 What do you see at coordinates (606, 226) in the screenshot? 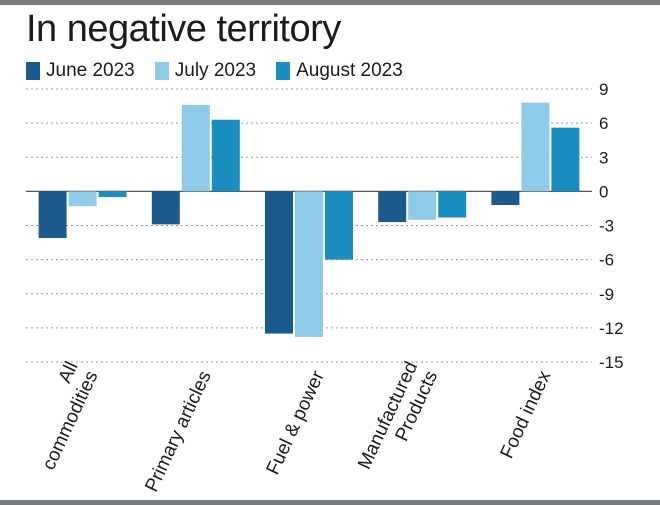
I see `y-tick-label: -3` at bounding box center [606, 226].